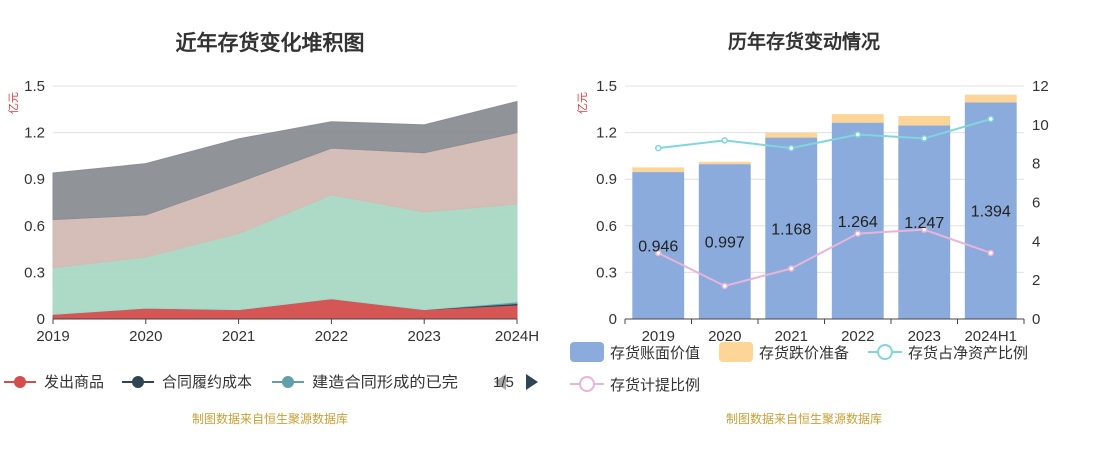 The image size is (1103, 449). I want to click on right-y2-tick-label: 0, so click(1036, 319).